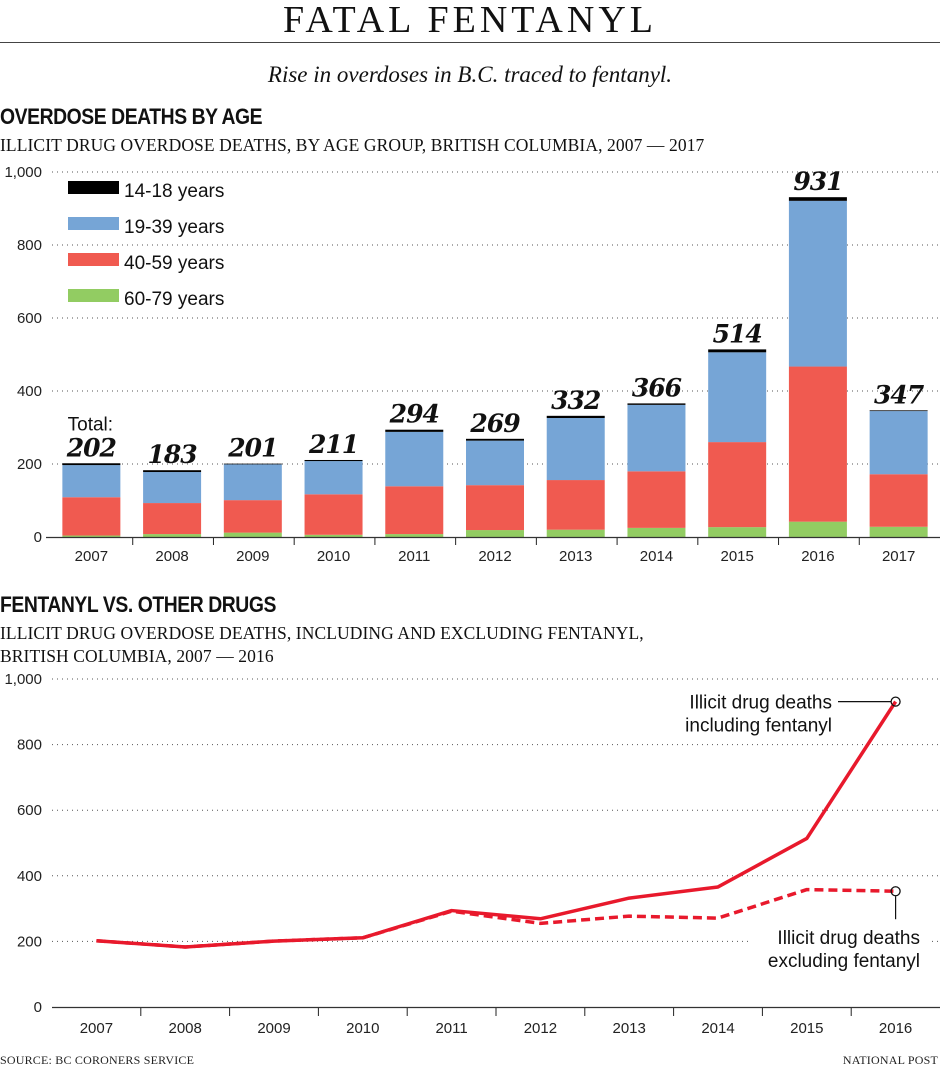 The width and height of the screenshot is (940, 1076). Describe the element at coordinates (842, 950) in the screenshot. I see `annotation-background` at that location.